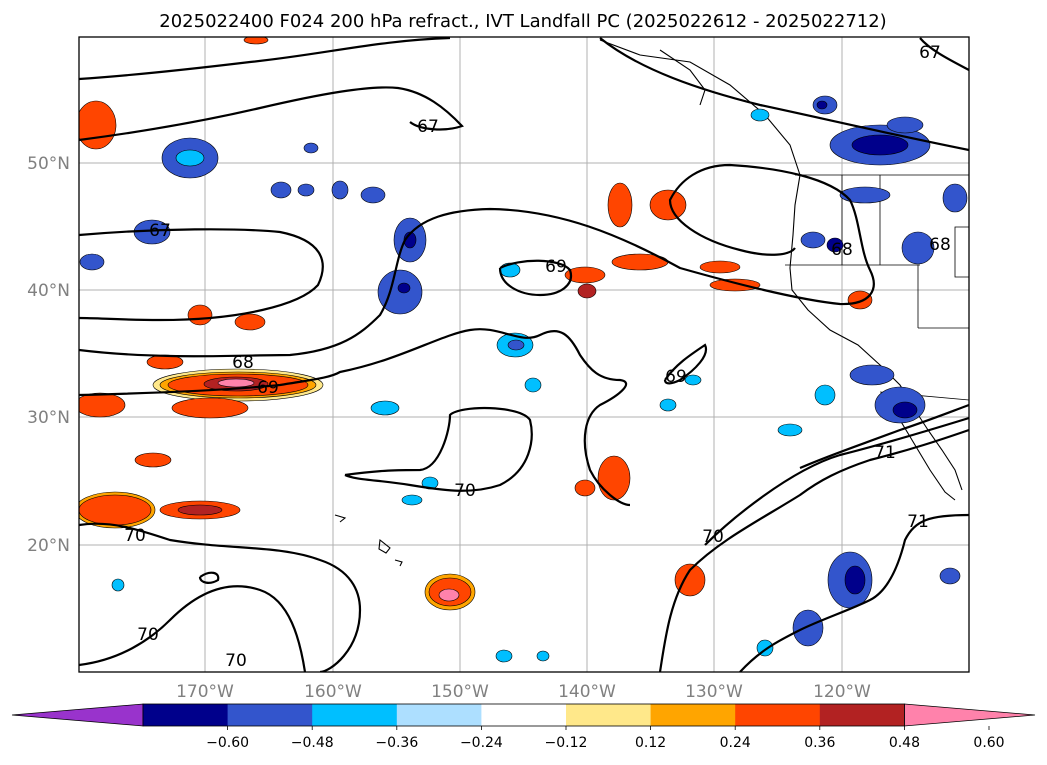  I want to click on longitude-labels: 170°W 160°W 150°W 140°W 130°W 120°W, so click(523, 692).